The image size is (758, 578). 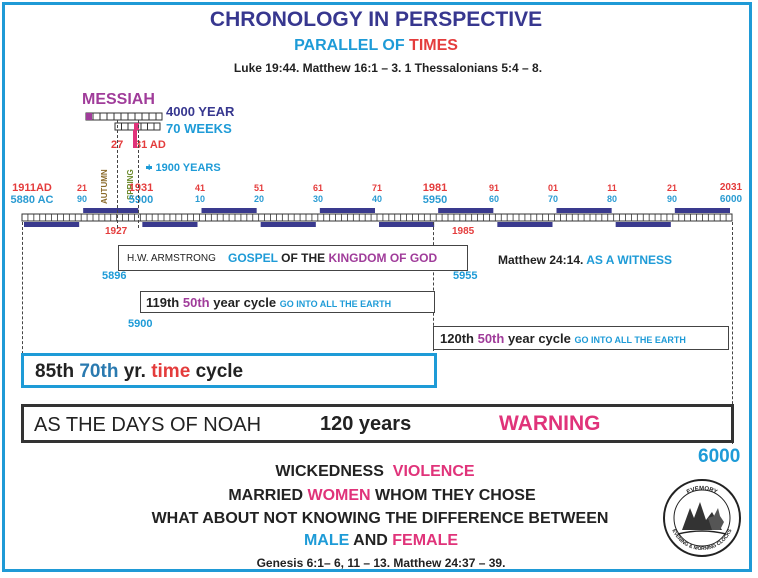 What do you see at coordinates (376, 19) in the screenshot?
I see `page-title: CHRONOLOGY IN PERSPECTIVE` at bounding box center [376, 19].